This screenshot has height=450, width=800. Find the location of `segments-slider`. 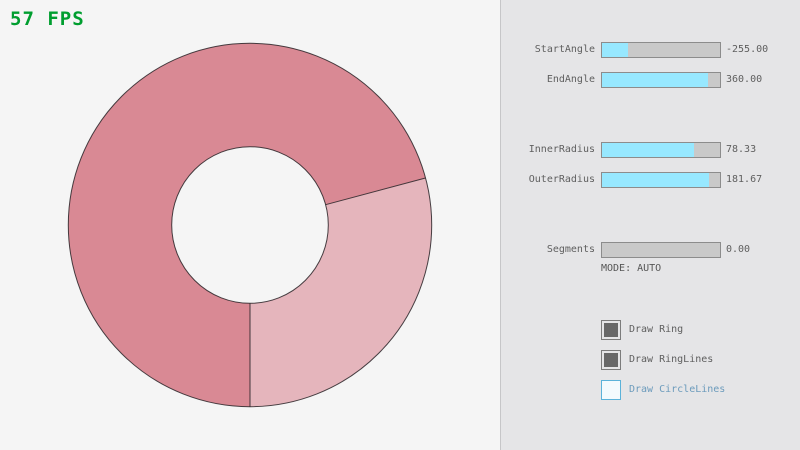

segments-slider is located at coordinates (661, 250).